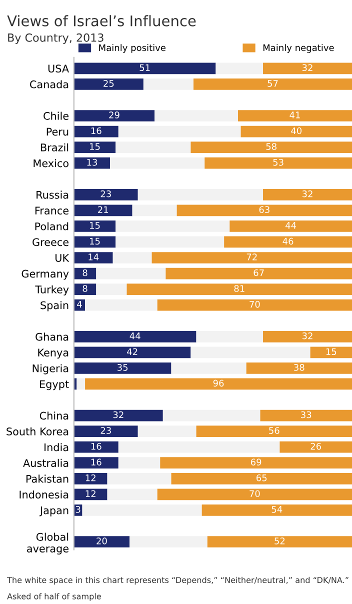  What do you see at coordinates (57, 132) in the screenshot?
I see `y-tick-label: Peru` at bounding box center [57, 132].